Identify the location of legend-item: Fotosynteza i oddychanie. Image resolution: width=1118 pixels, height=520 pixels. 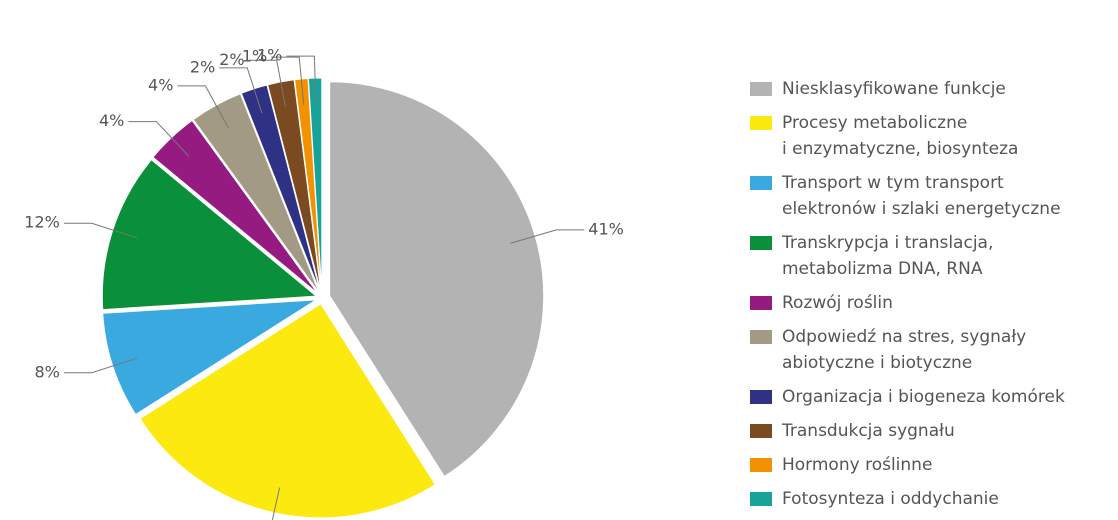
(934, 499).